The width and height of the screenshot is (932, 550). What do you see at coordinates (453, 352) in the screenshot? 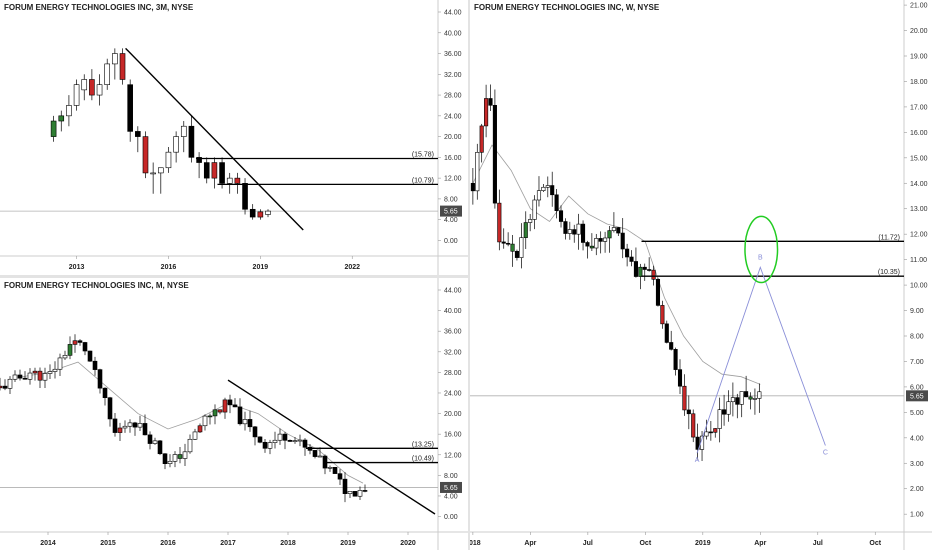
I see `y-tick-label: 32.00` at bounding box center [453, 352].